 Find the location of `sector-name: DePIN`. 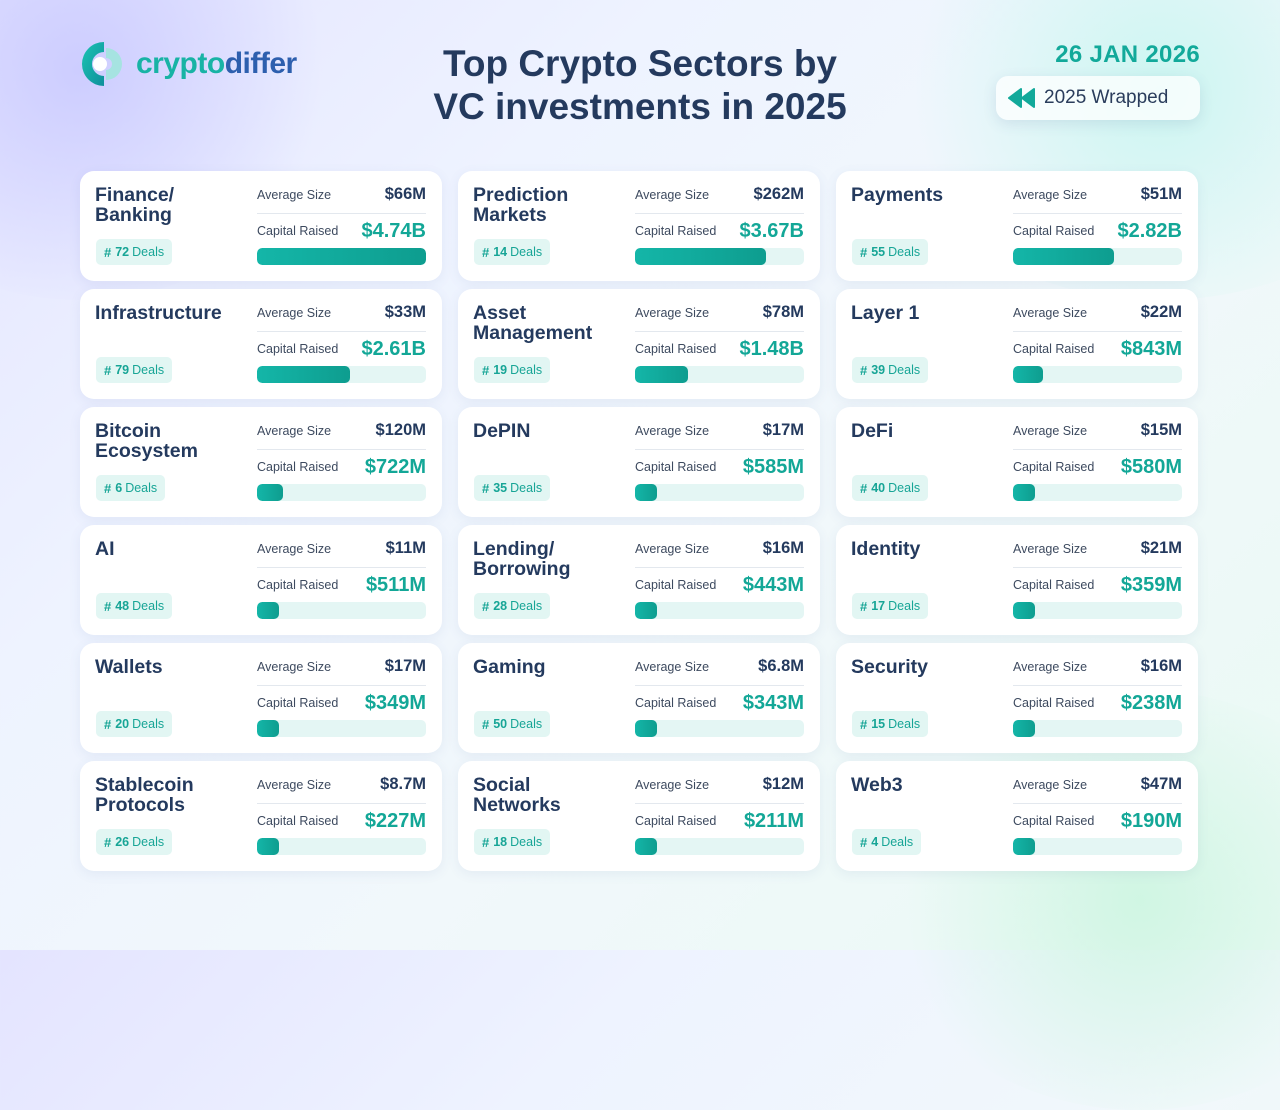

sector-name: DePIN is located at coordinates (548, 431).